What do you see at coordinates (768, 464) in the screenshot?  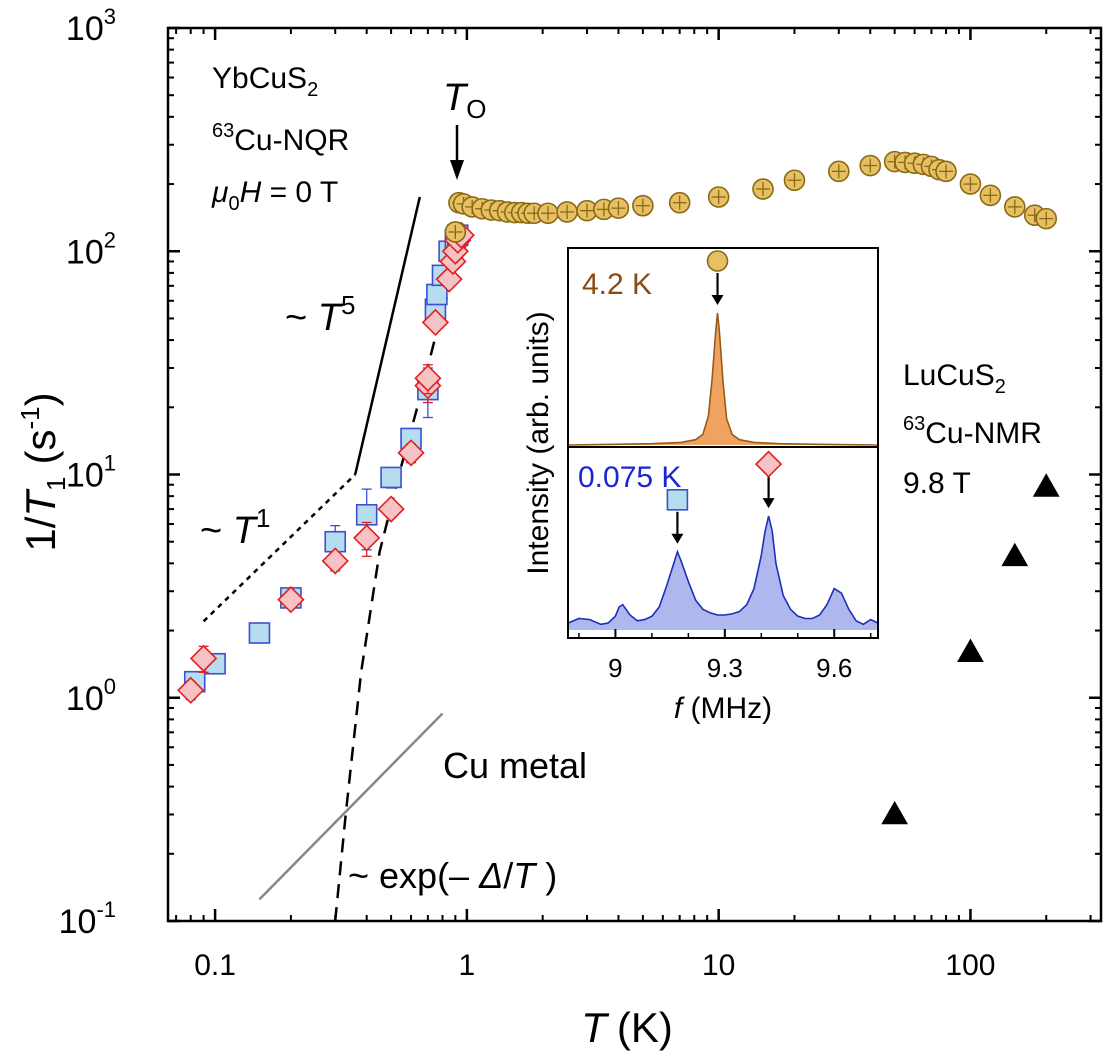 I see `peak-marker-diamond` at bounding box center [768, 464].